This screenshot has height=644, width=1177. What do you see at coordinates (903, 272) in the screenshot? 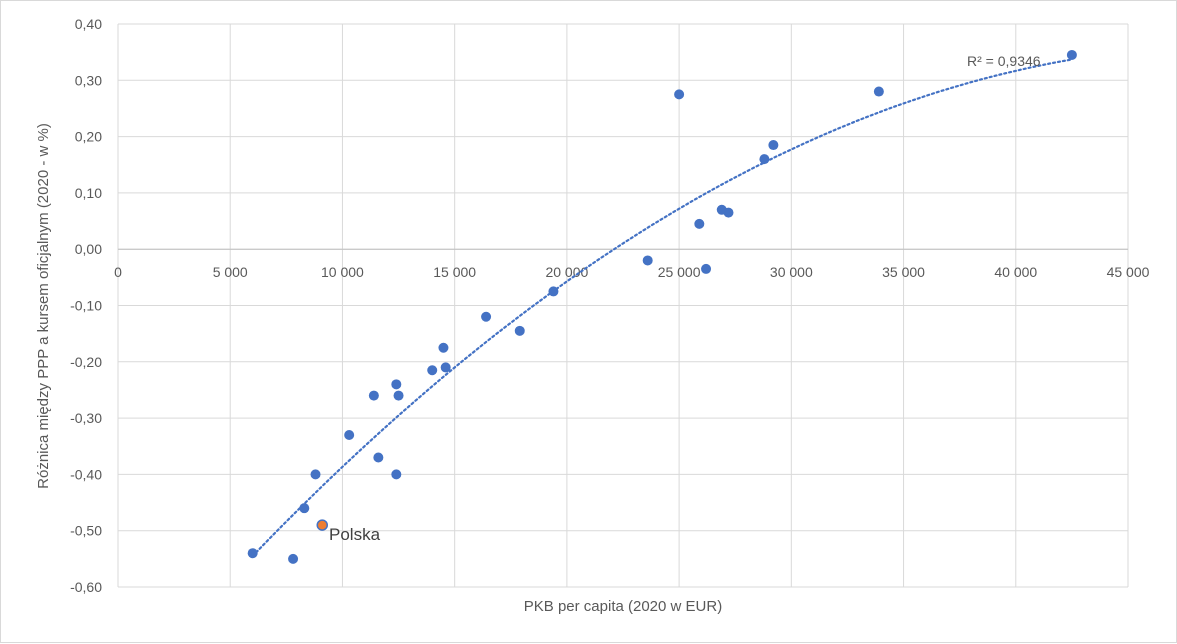
I see `x-tick-label: 35 000` at bounding box center [903, 272].